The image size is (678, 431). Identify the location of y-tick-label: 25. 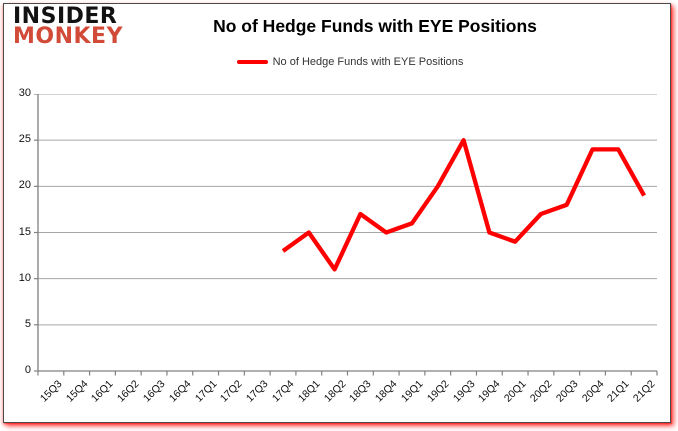
(24, 139).